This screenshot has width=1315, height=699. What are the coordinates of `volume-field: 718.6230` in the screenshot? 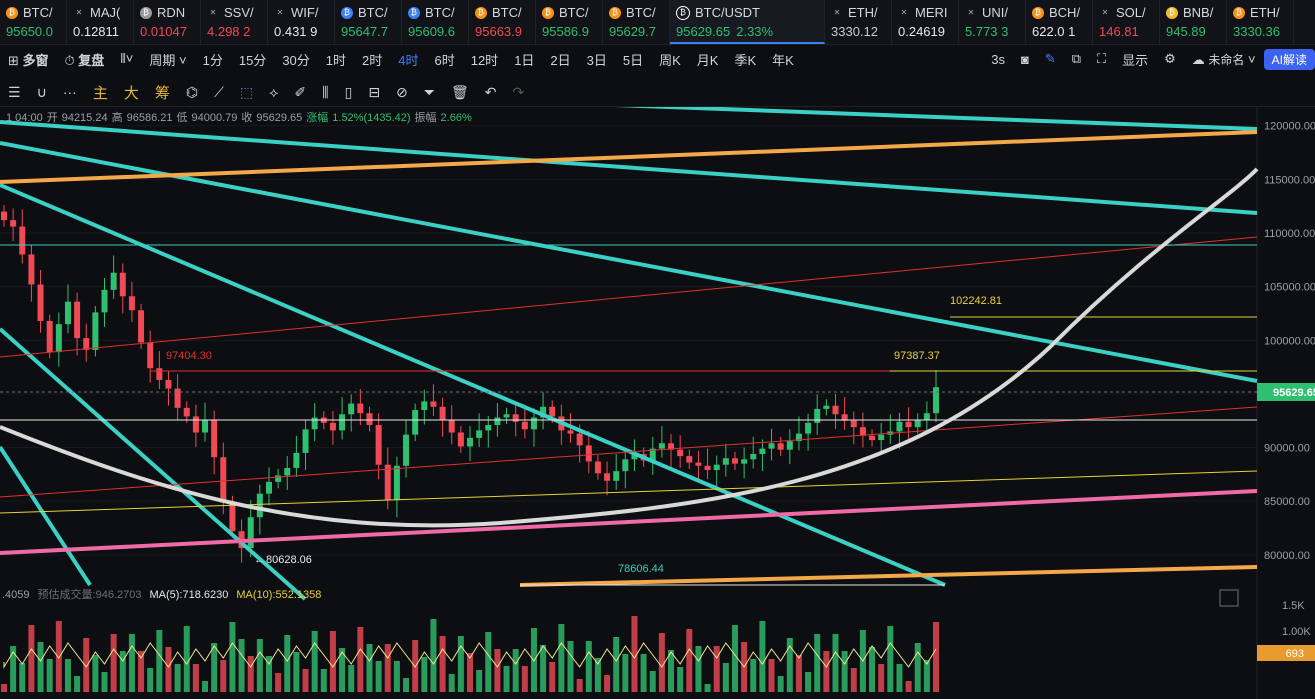 It's located at (205, 595).